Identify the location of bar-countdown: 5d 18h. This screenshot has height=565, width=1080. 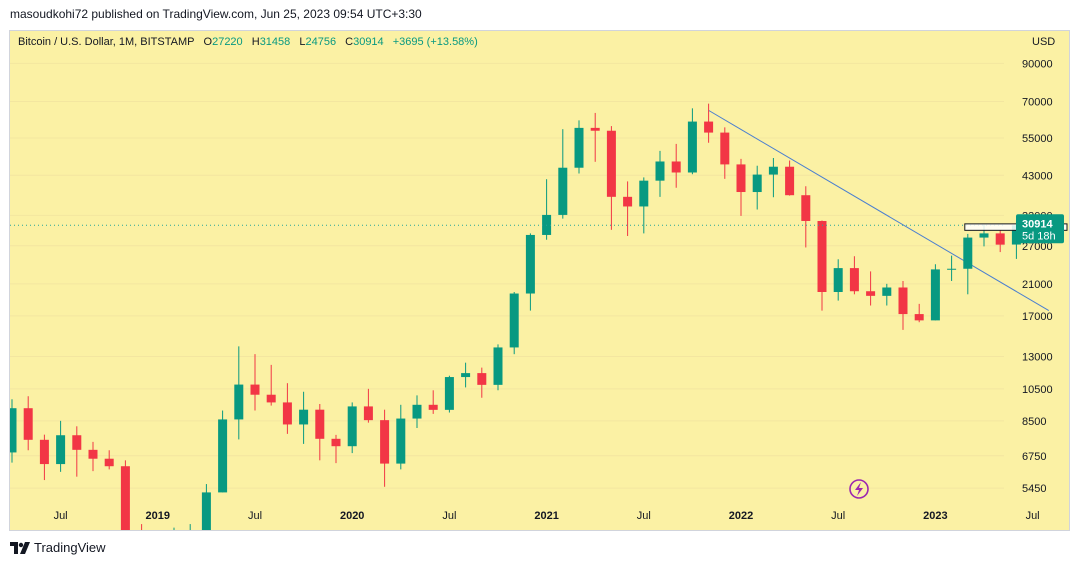
(1039, 236).